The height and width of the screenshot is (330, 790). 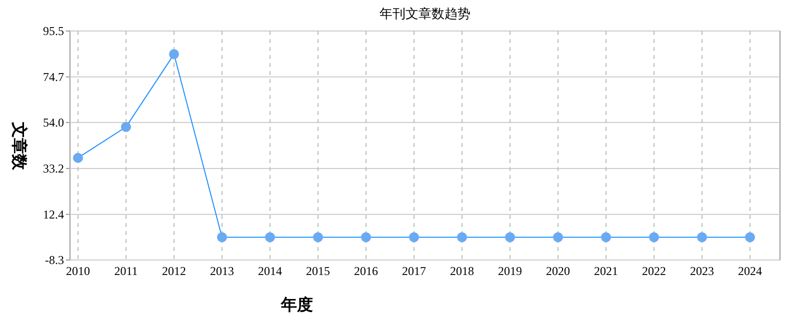 What do you see at coordinates (606, 271) in the screenshot?
I see `x-tick-label: 2021` at bounding box center [606, 271].